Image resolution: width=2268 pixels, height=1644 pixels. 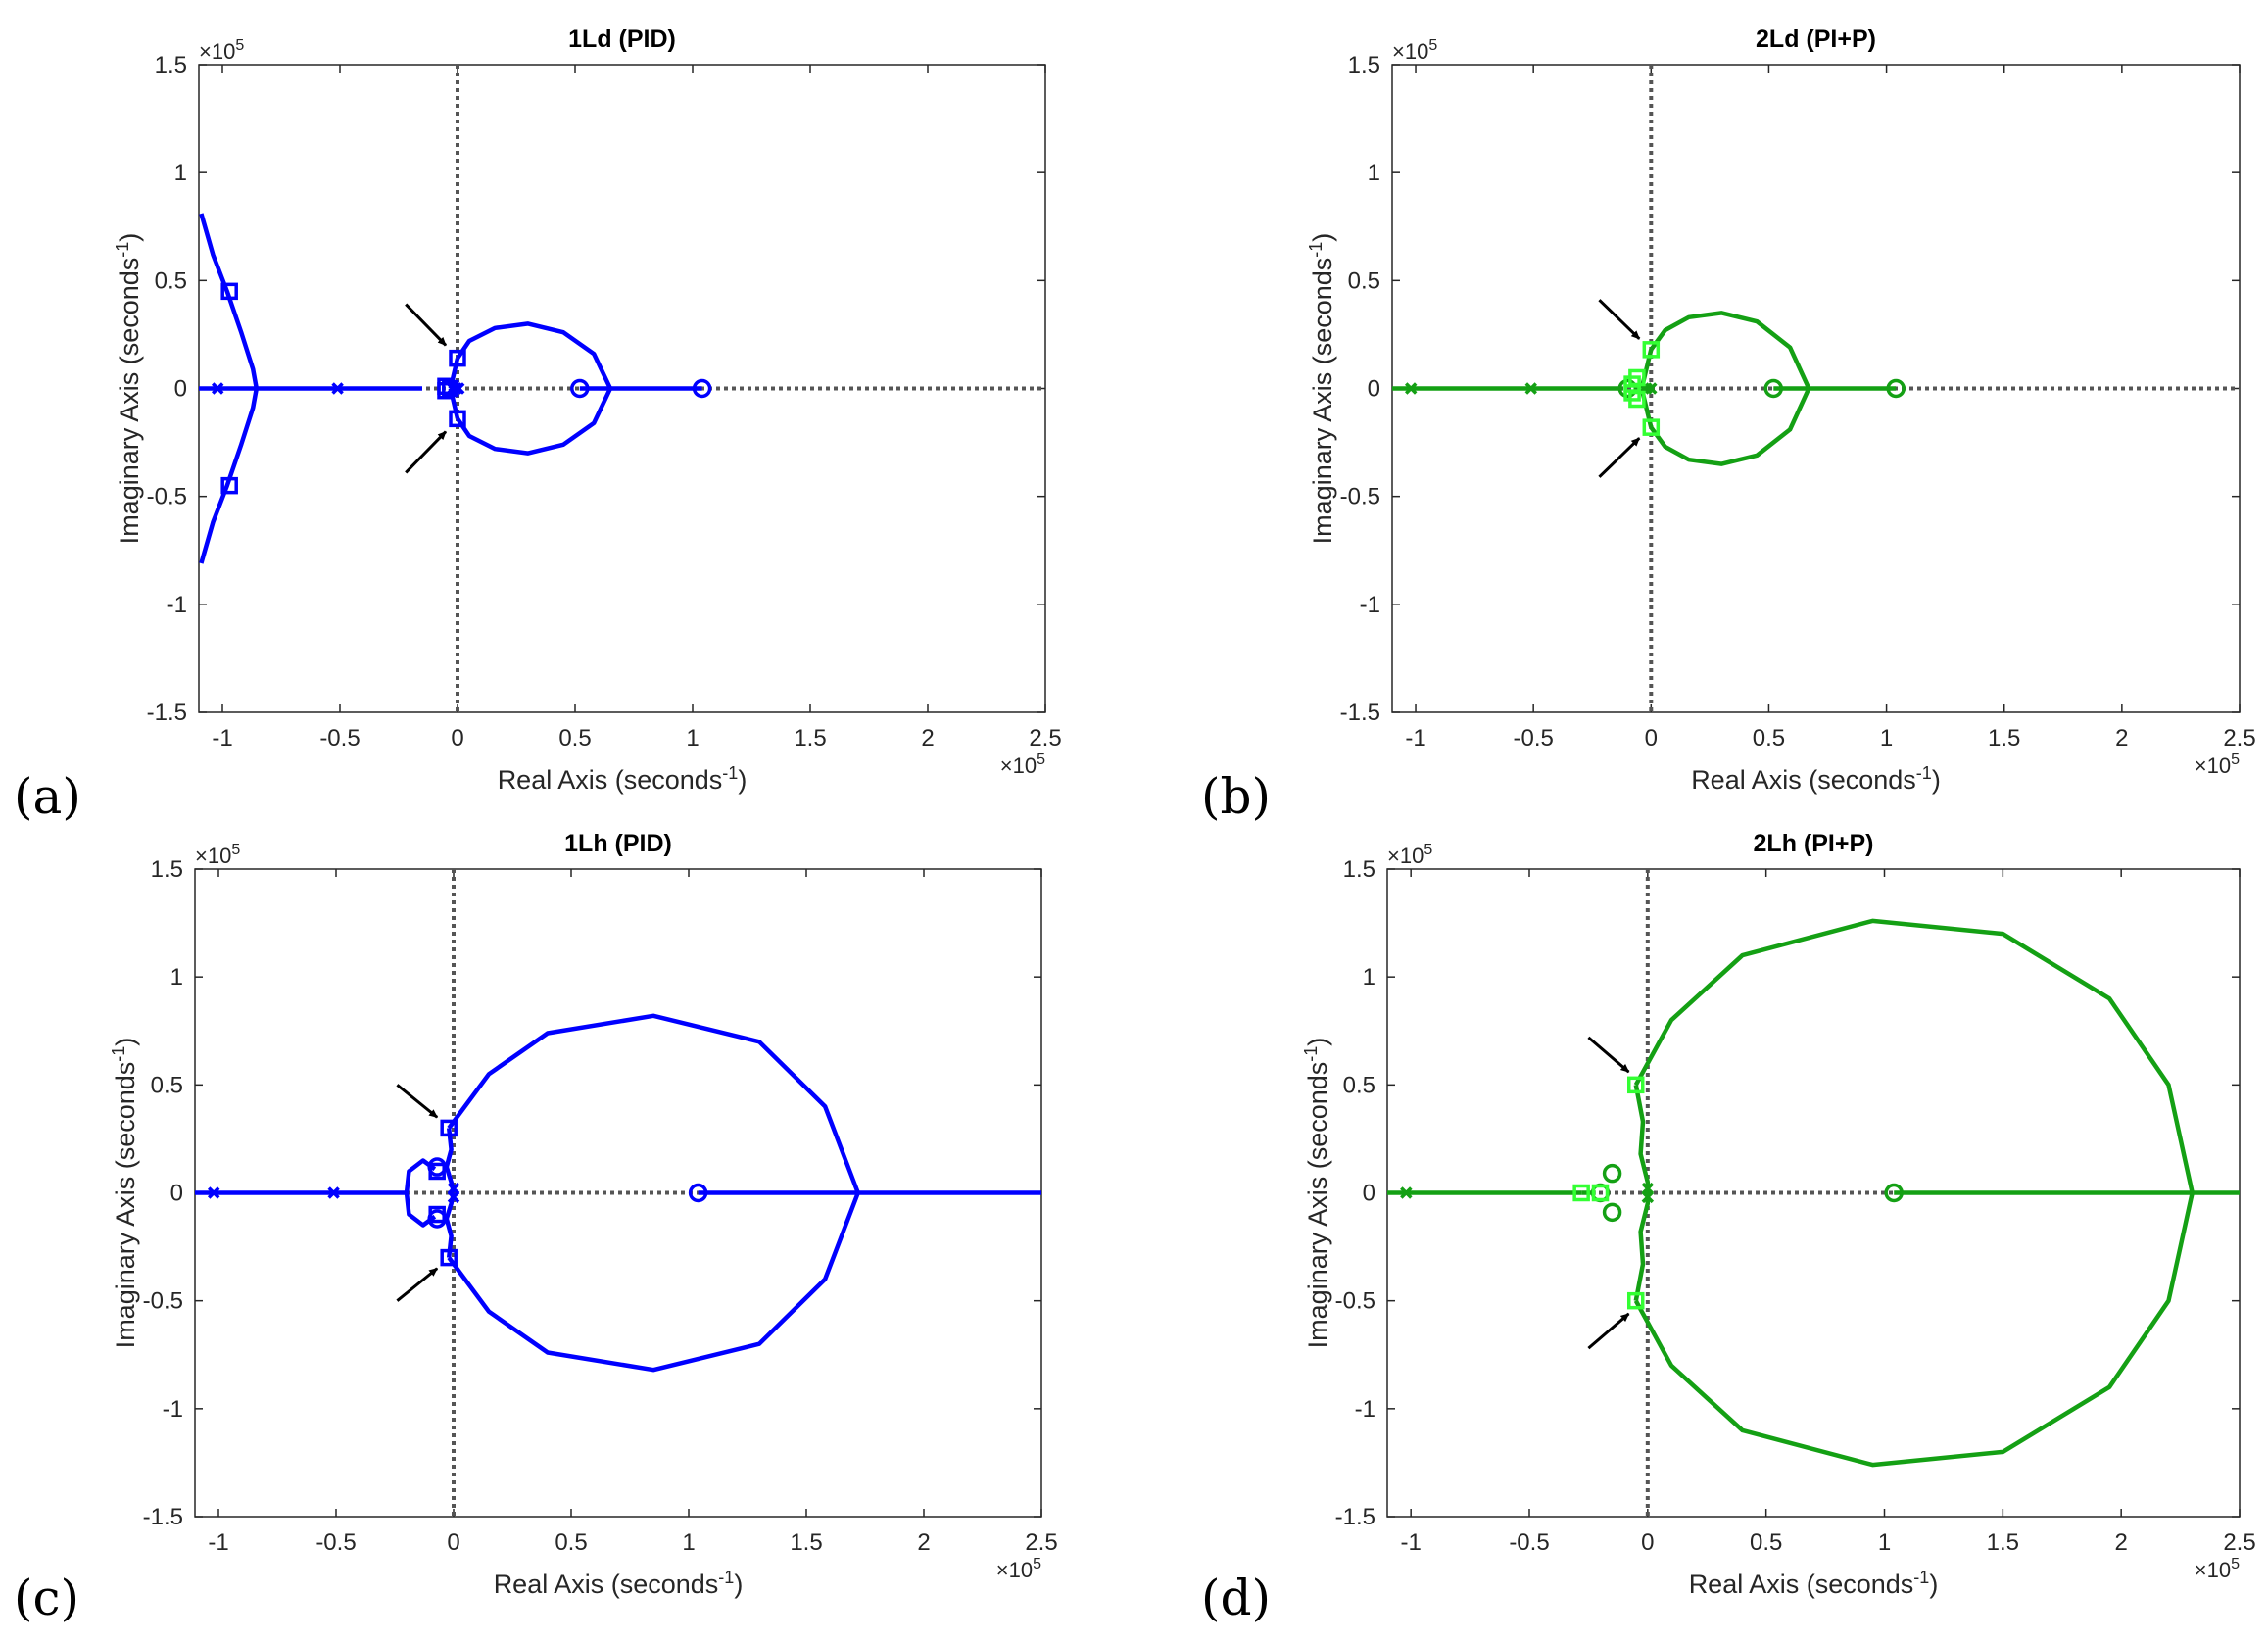 What do you see at coordinates (339, 738) in the screenshot?
I see `x-tick-label: -0.5` at bounding box center [339, 738].